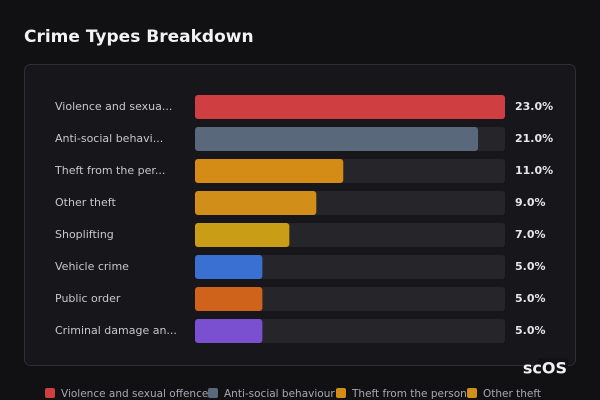 The image size is (600, 400). What do you see at coordinates (139, 37) in the screenshot?
I see `chart-title: Crime Types Breakdown` at bounding box center [139, 37].